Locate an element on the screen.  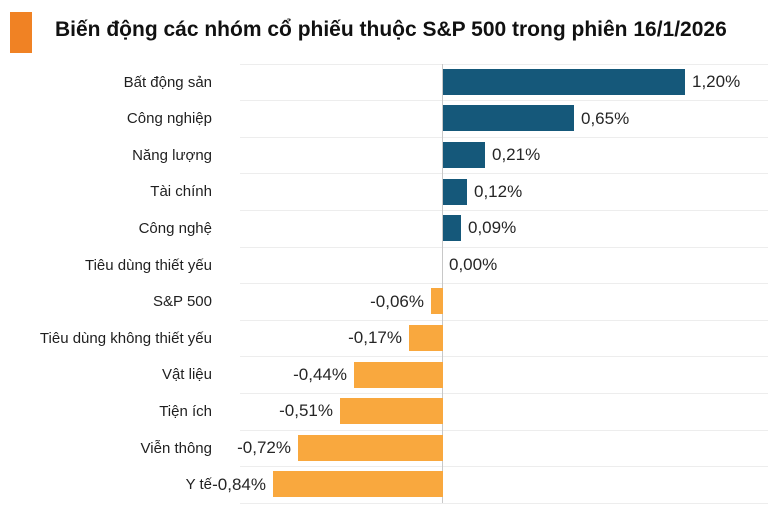
value-label: -0,44% is located at coordinates (320, 374).